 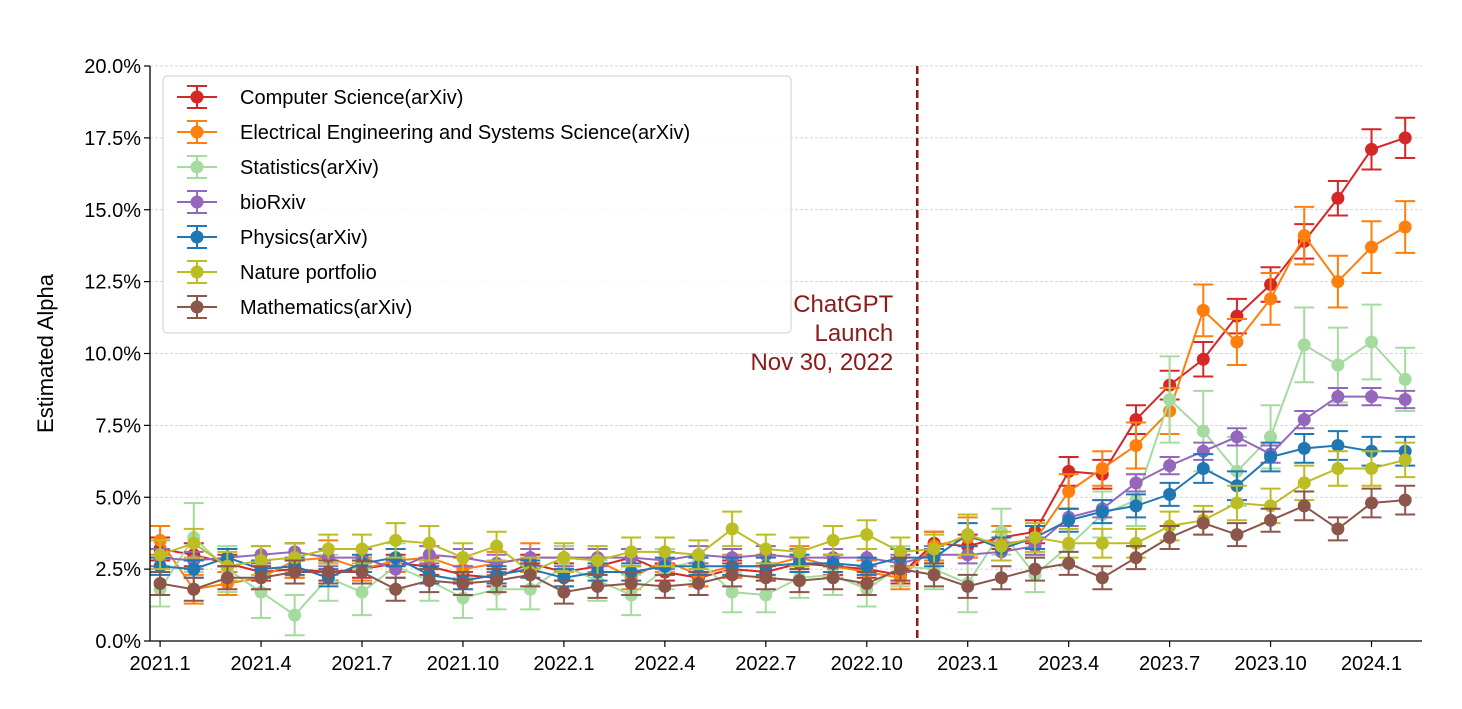 What do you see at coordinates (783, 544) in the screenshot?
I see `series-mathematics-arxiv` at bounding box center [783, 544].